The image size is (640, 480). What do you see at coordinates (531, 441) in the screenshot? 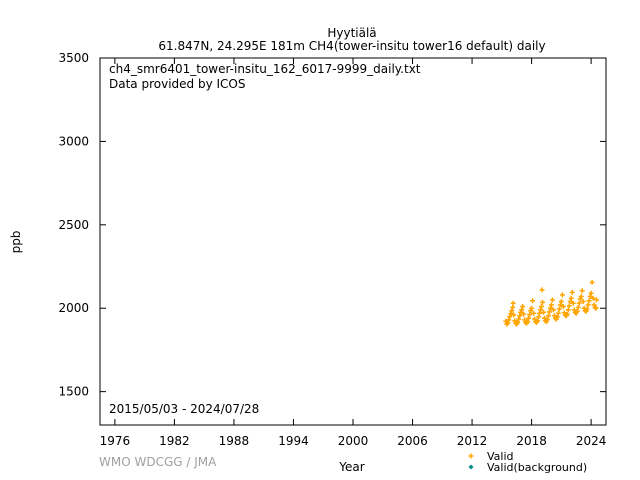
I see `x-tick-label: 2018` at bounding box center [531, 441].